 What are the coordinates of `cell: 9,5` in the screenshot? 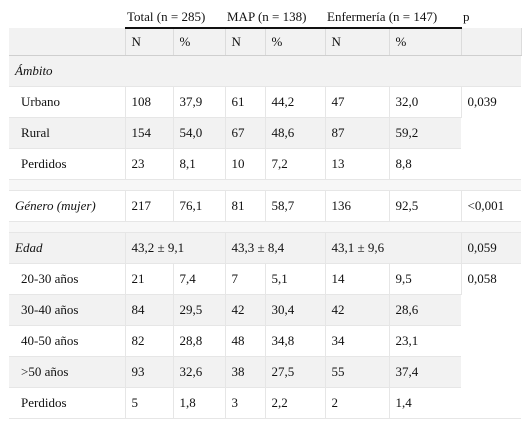 It's located at (425, 279).